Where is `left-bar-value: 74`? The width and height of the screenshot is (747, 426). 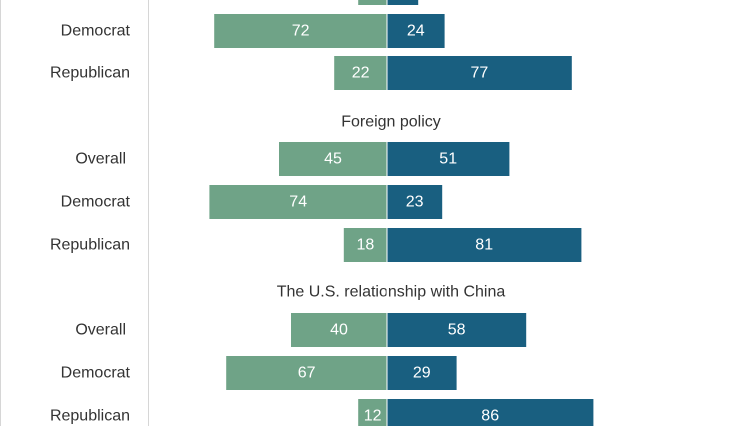 left-bar-value: 74 is located at coordinates (298, 202).